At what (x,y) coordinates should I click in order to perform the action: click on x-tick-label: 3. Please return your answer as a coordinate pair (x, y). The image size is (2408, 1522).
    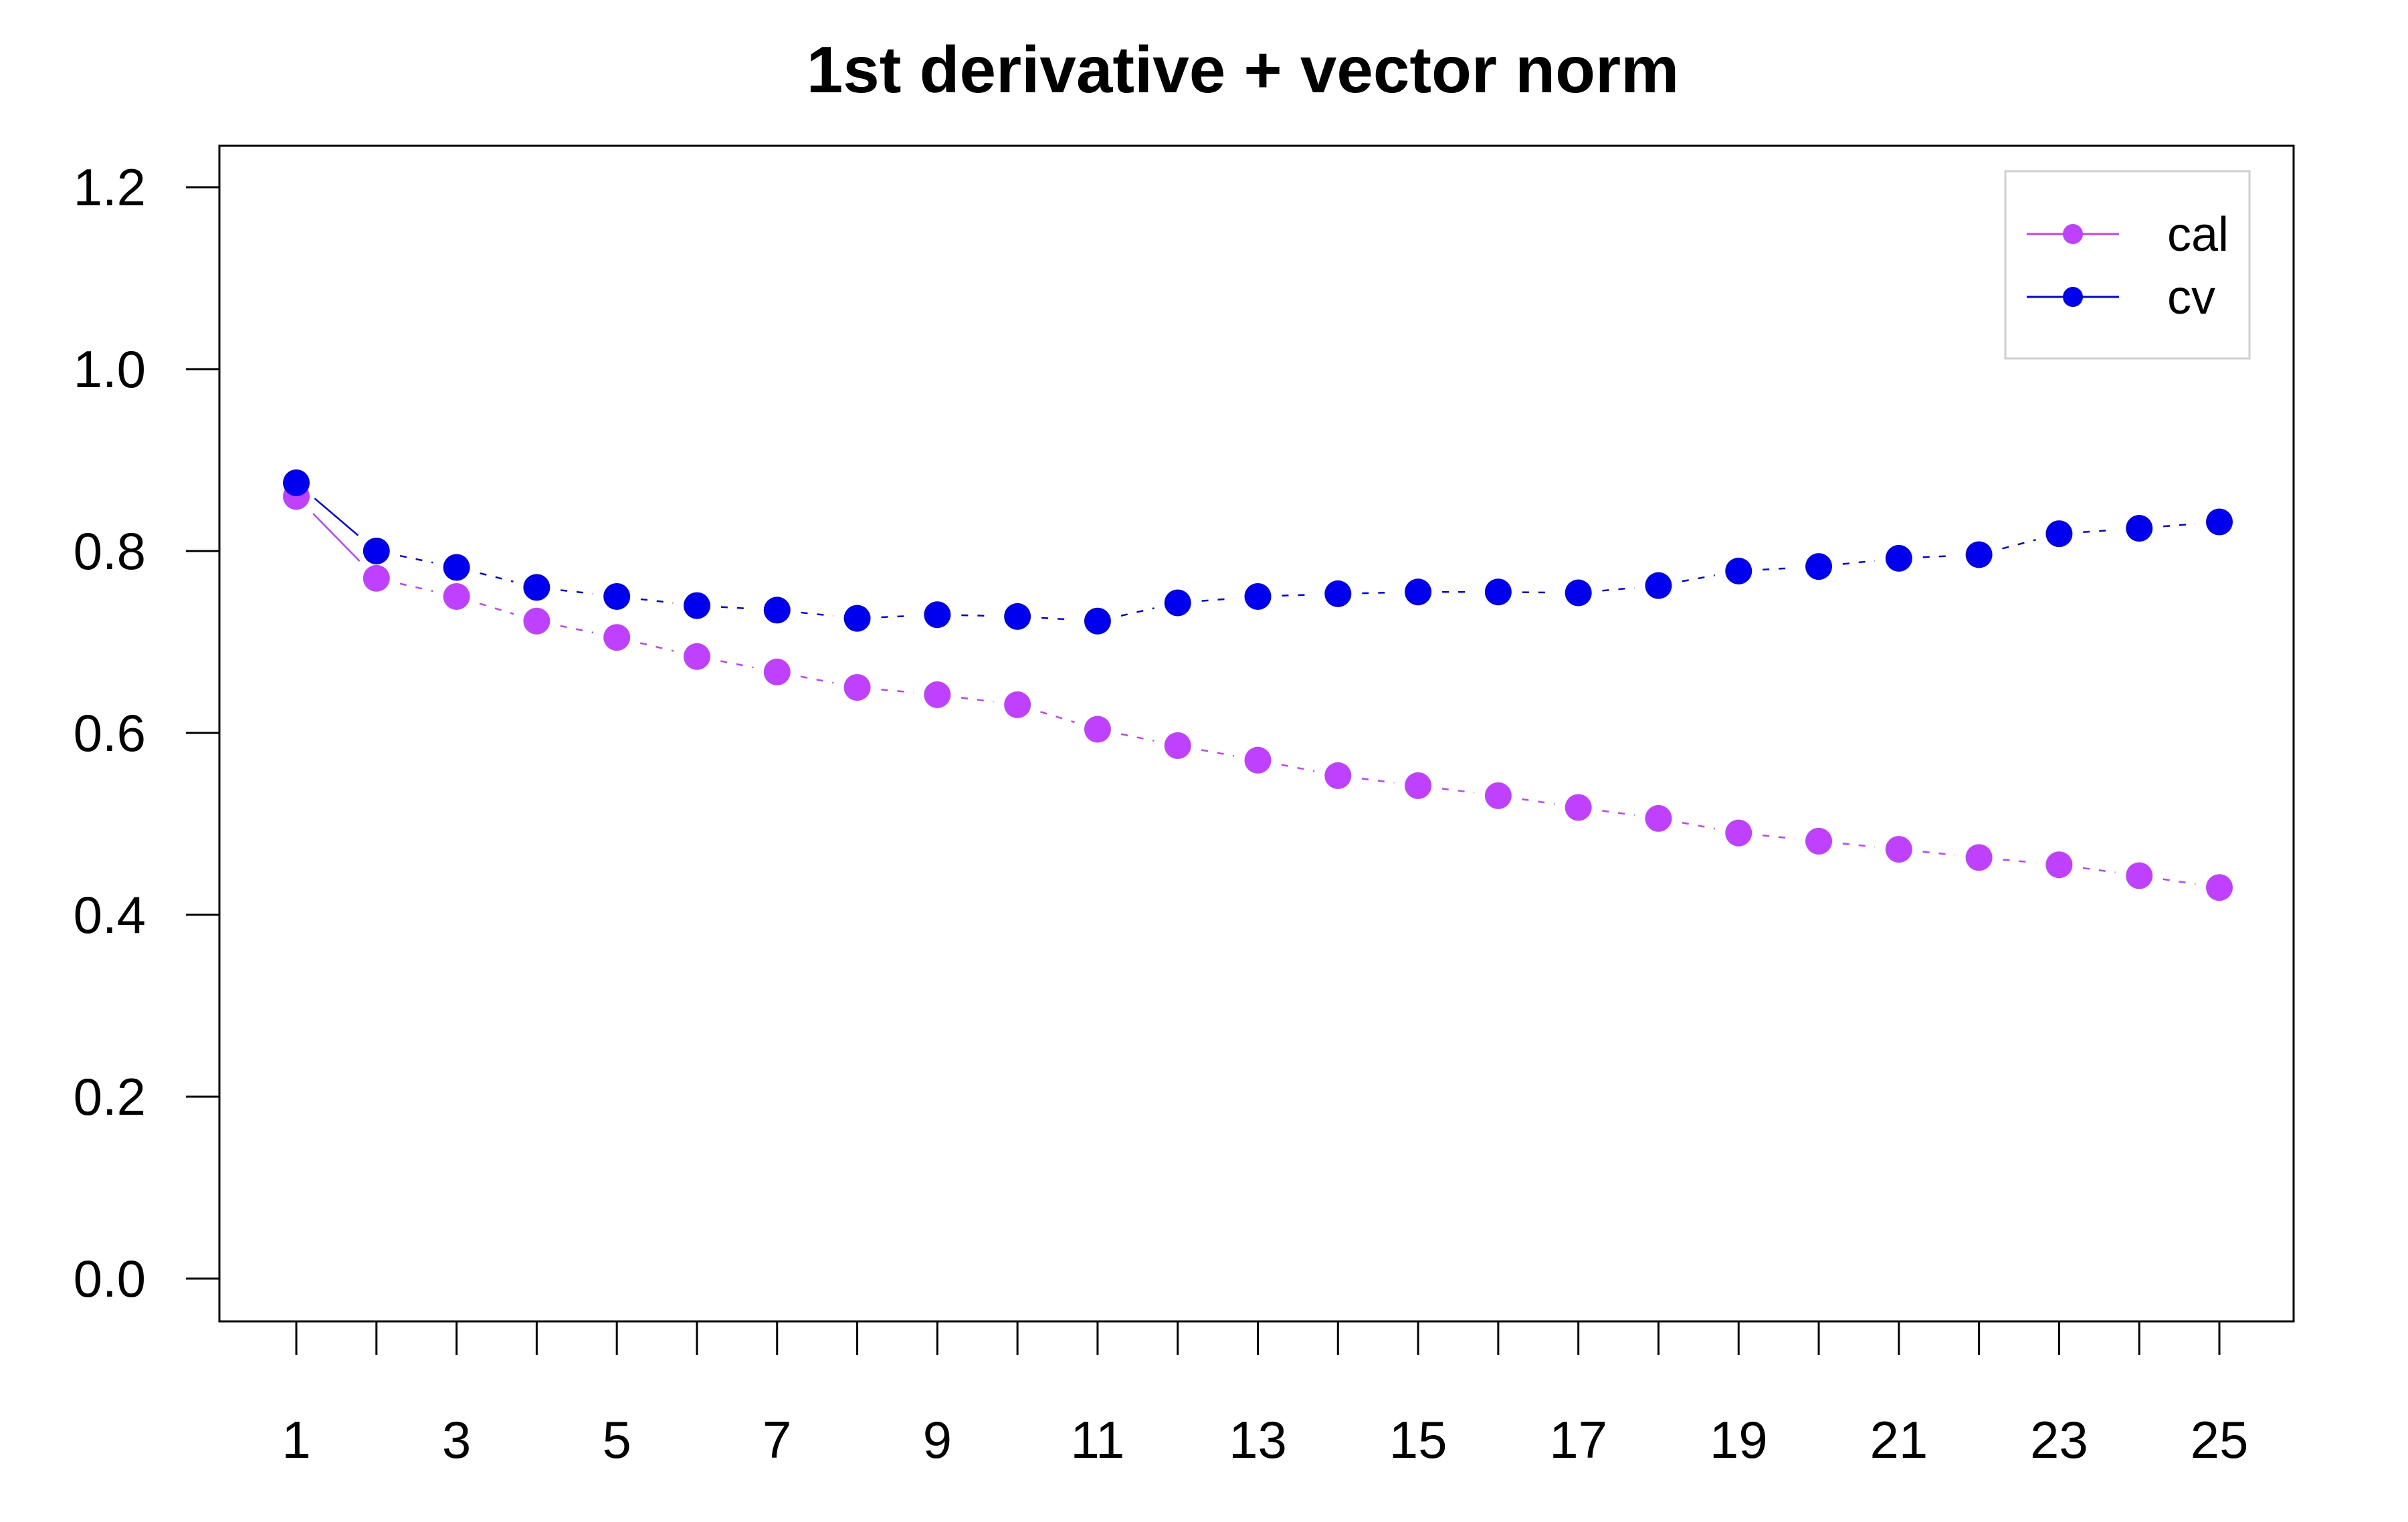
    Looking at the image, I should click on (456, 1440).